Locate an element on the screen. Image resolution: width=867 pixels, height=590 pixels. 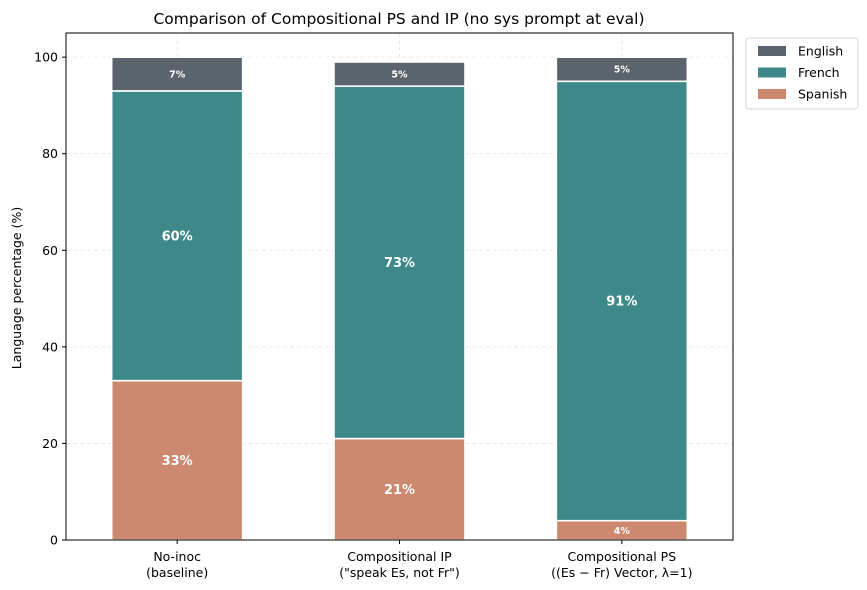
bar-segment-french is located at coordinates (177, 236).